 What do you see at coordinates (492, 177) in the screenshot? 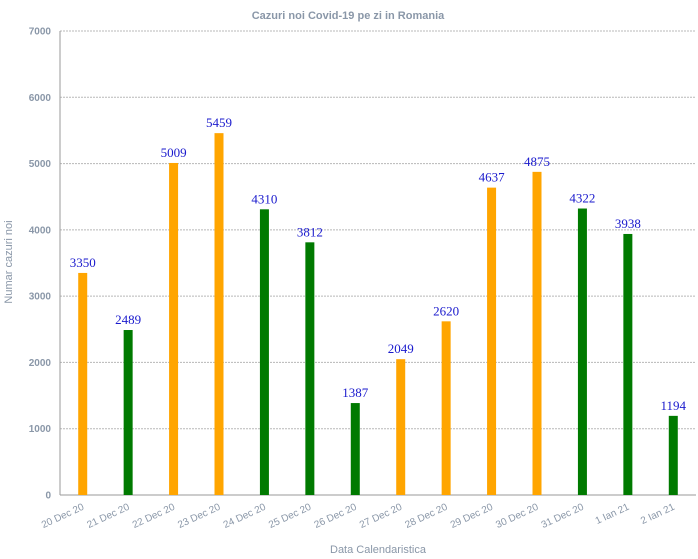
I see `data-label: 4637` at bounding box center [492, 177].